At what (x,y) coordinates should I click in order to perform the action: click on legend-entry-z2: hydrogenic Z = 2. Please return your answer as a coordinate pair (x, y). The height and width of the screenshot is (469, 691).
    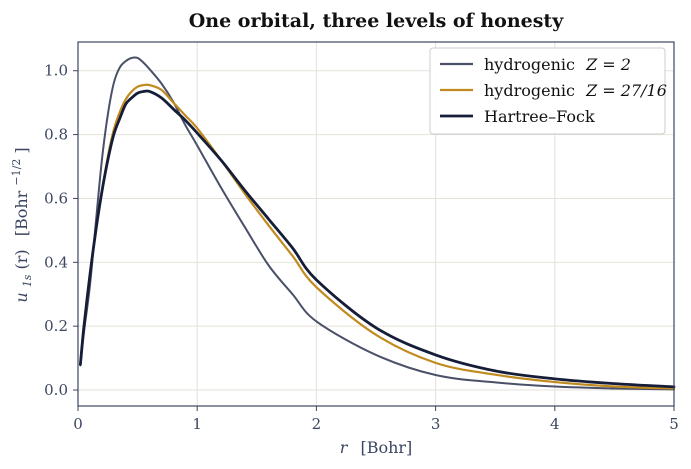
    Looking at the image, I should click on (557, 64).